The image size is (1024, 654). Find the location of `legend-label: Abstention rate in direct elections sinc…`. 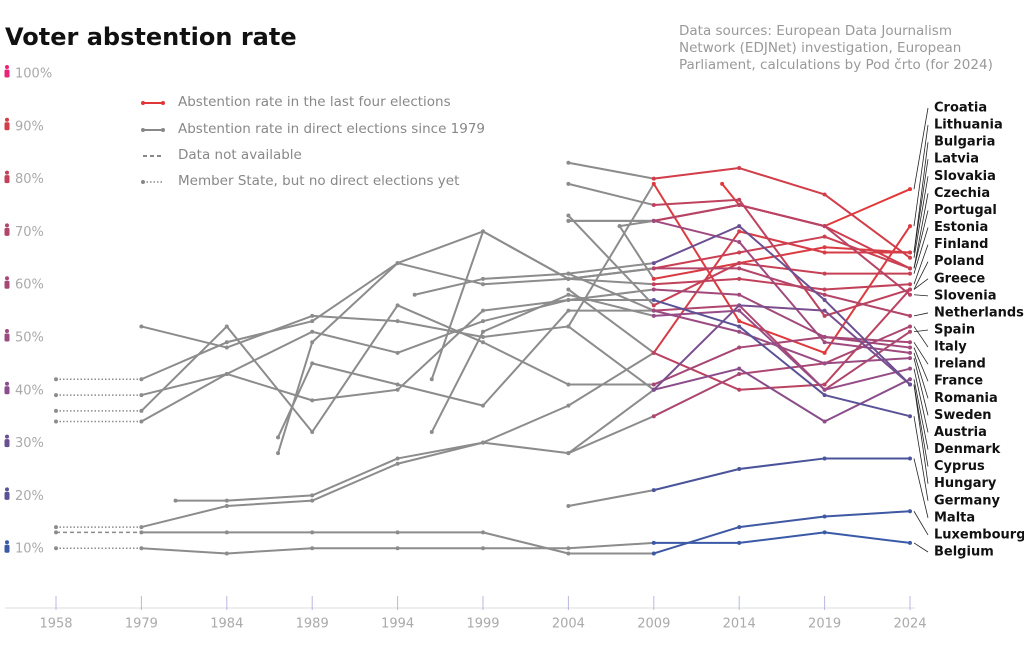

legend-label: Abstention rate in direct elections sinc… is located at coordinates (331, 129).